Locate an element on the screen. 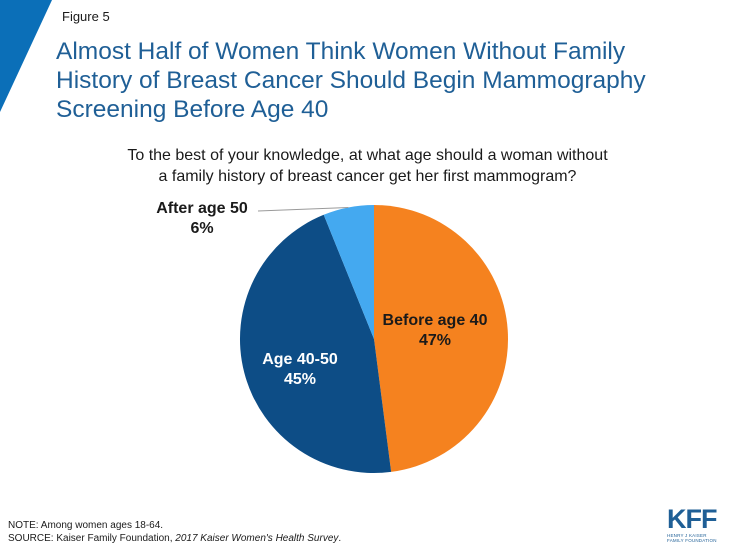 Image resolution: width=735 pixels, height=551 pixels. source-prefix: SOURCE: Kaiser Family Foundation, is located at coordinates (92, 538).